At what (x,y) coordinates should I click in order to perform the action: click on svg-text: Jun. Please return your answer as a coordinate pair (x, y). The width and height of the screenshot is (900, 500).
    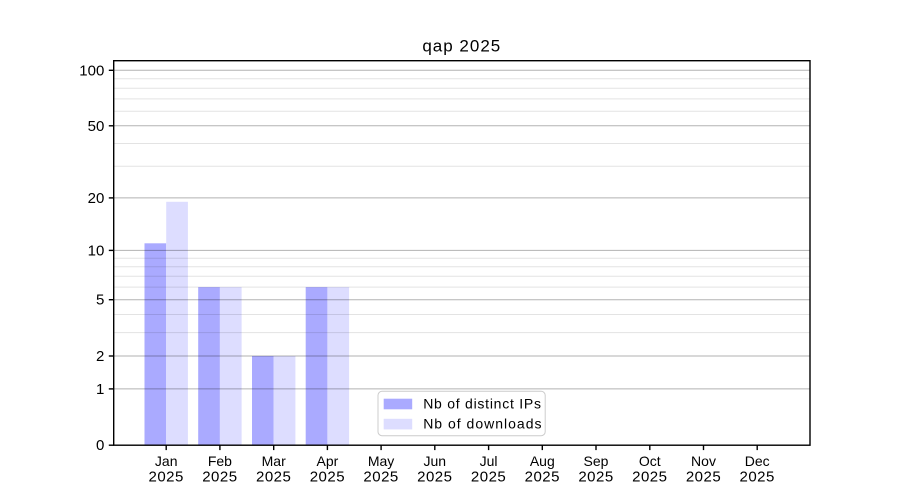
    Looking at the image, I should click on (435, 461).